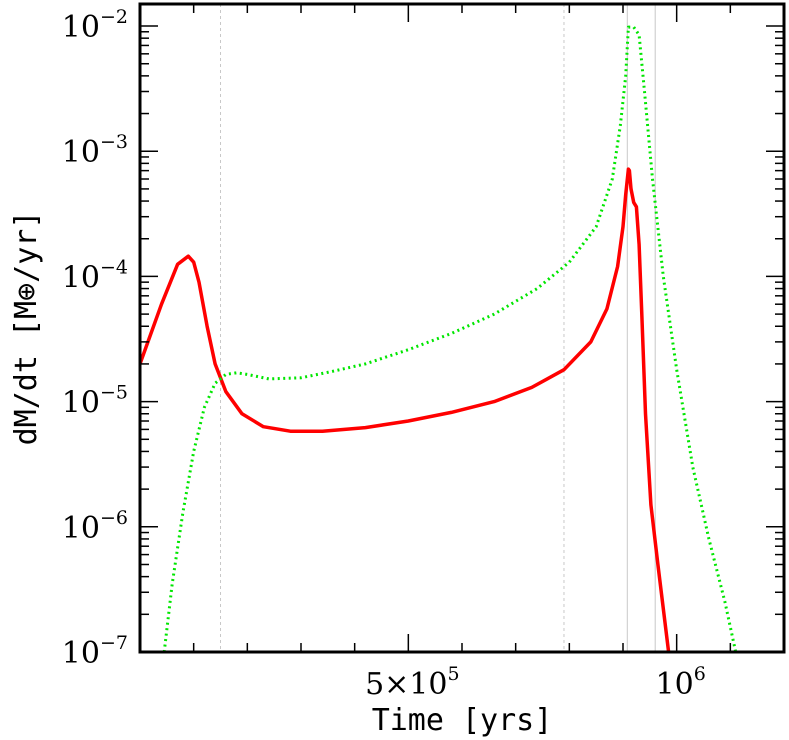  Describe the element at coordinates (406, 684) in the screenshot. I see `x-tick-base: 5×10` at that location.